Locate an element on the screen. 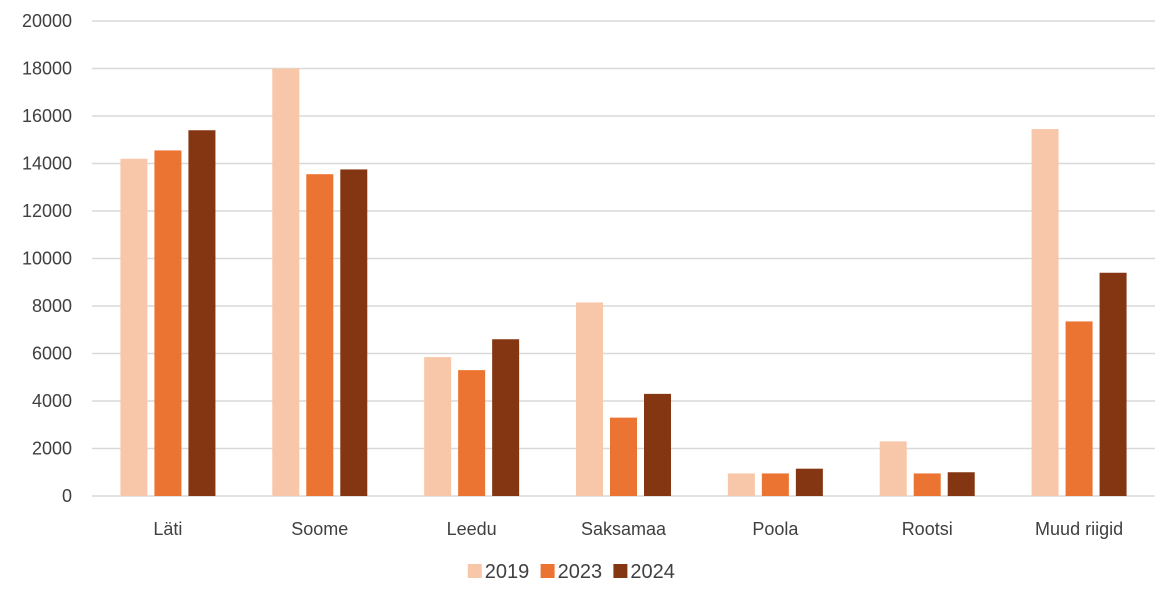  bar-2019-läti is located at coordinates (134, 327).